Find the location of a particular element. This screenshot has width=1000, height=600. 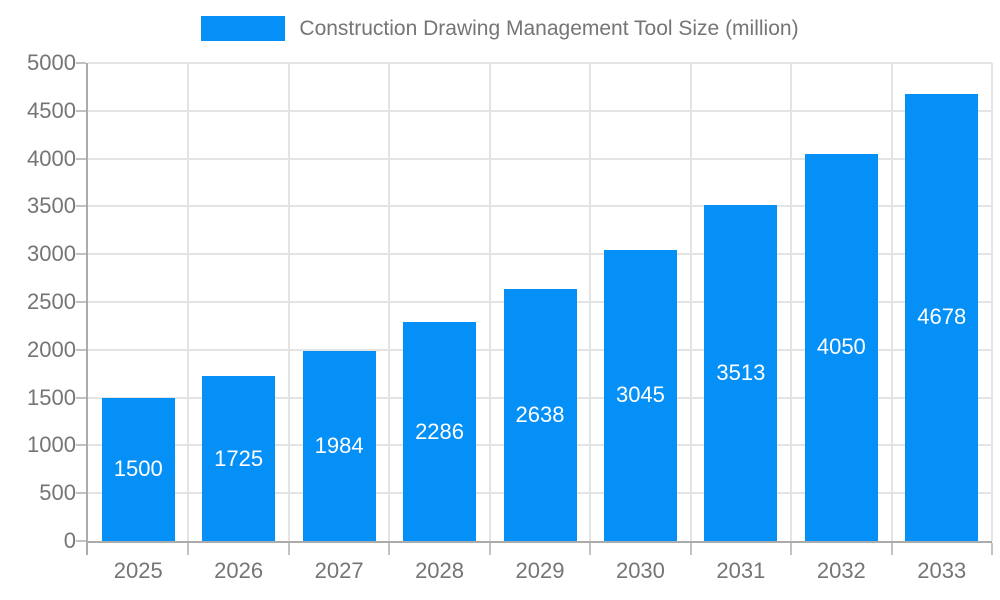

bar: 1500 is located at coordinates (138, 469).